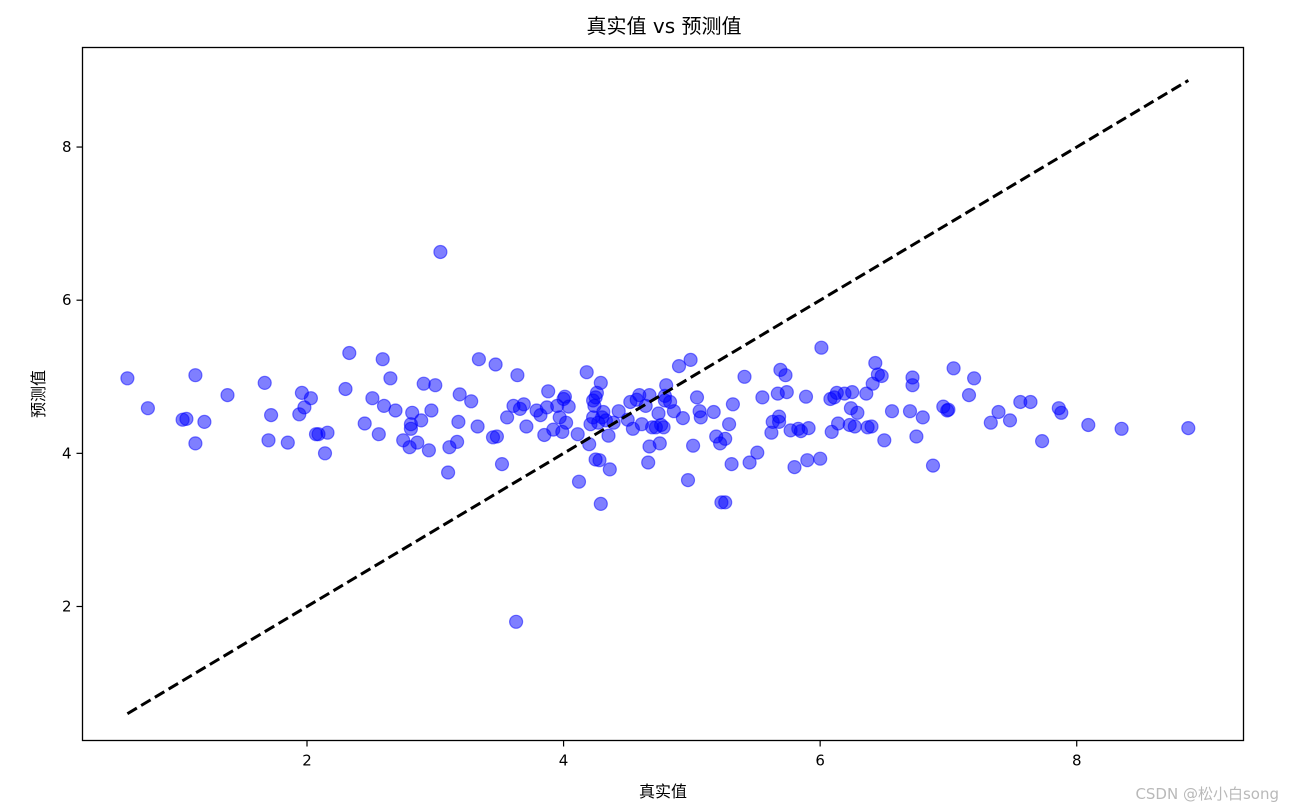  I want to click on x-axis-label: 真实值, so click(663, 791).